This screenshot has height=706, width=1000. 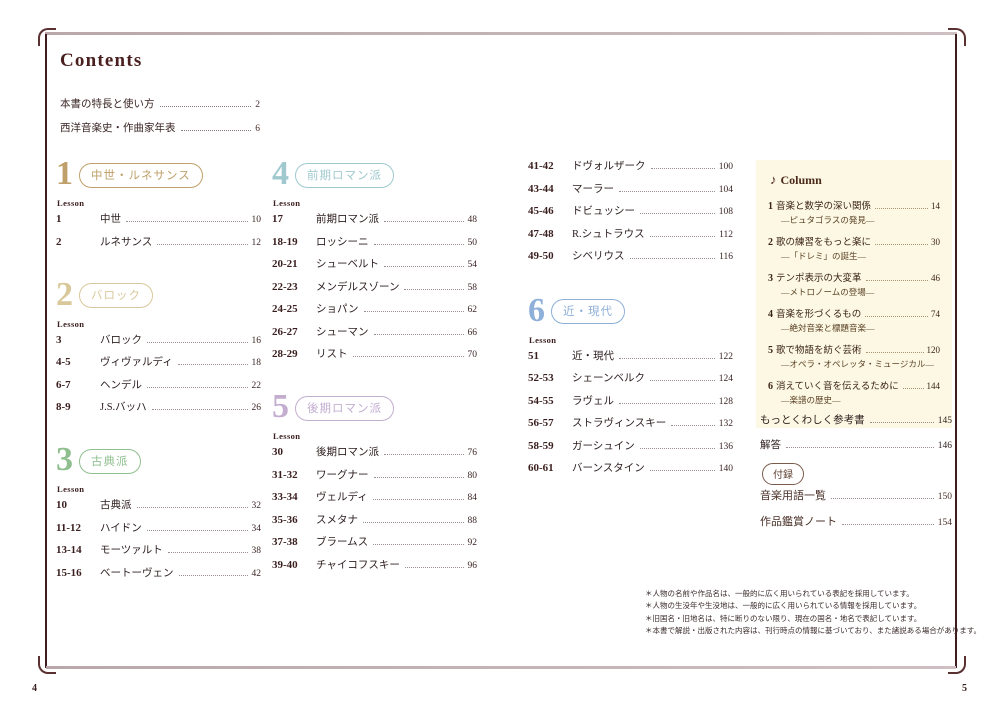 What do you see at coordinates (630, 377) in the screenshot?
I see `toc-entry-row: 52-53 シェーンベルク 124` at bounding box center [630, 377].